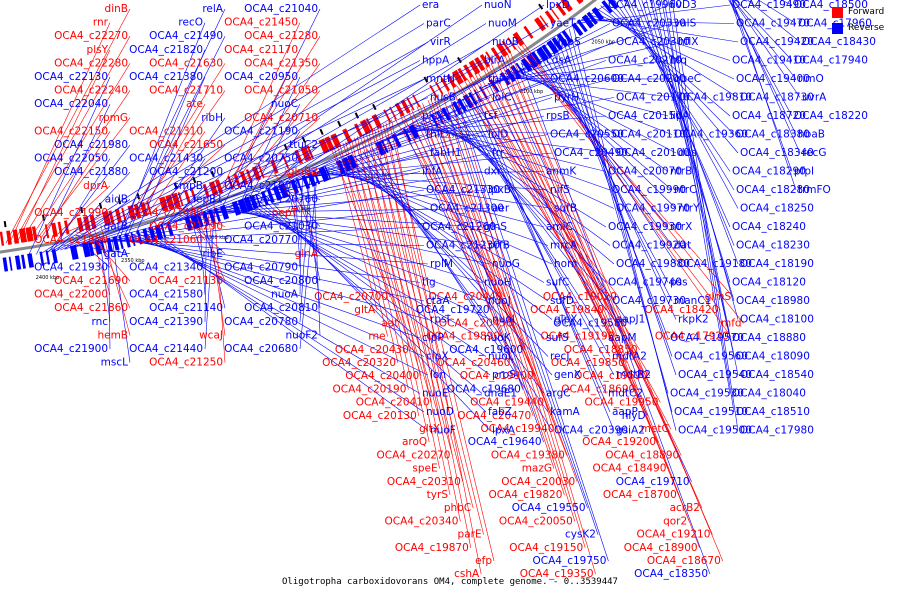  What do you see at coordinates (537, 469) in the screenshot?
I see `gene-label: mazG` at bounding box center [537, 469].